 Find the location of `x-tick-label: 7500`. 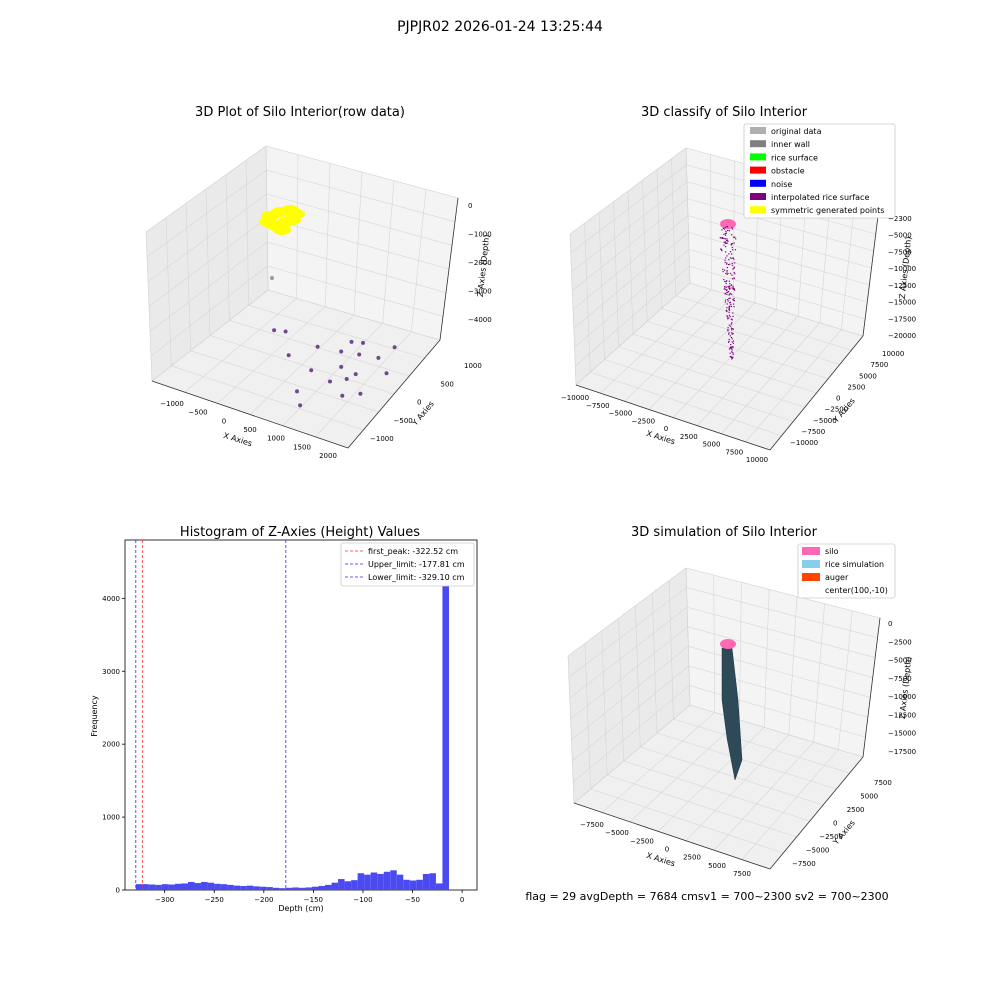

x-tick-label: 7500 is located at coordinates (742, 874).